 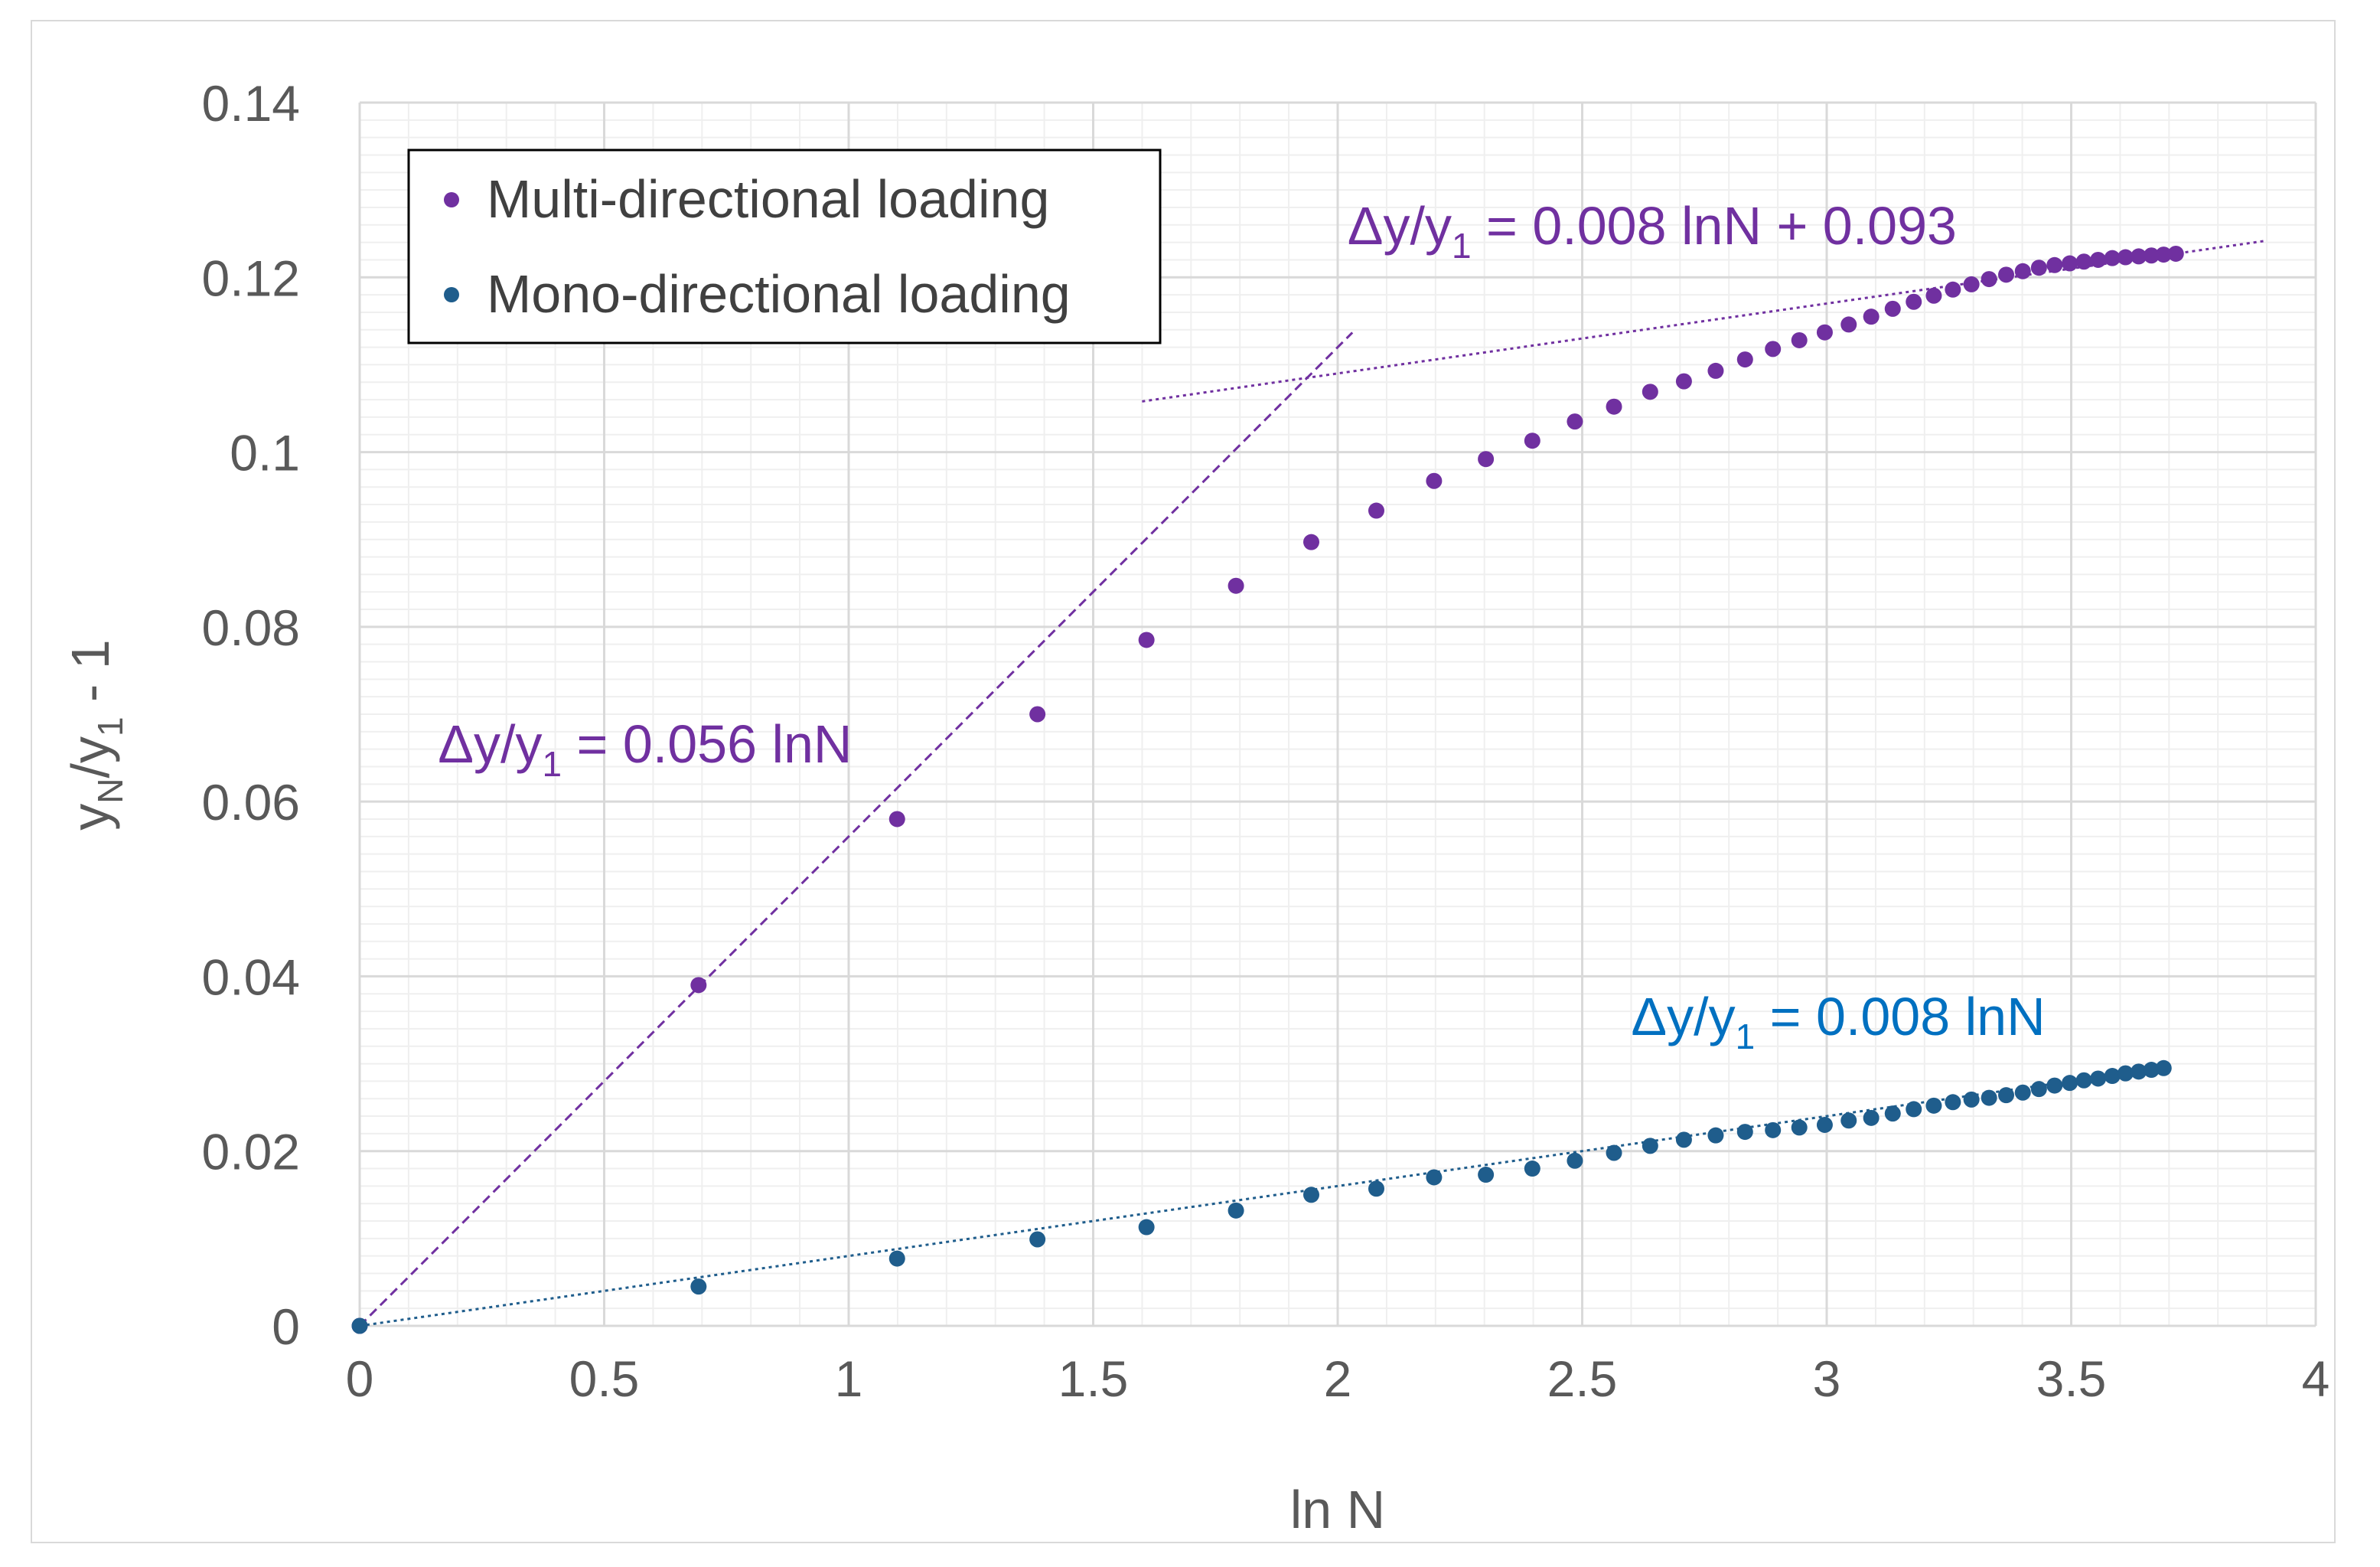 What do you see at coordinates (110, 726) in the screenshot?
I see `y-axis-title-sub-1: 1` at bounding box center [110, 726].